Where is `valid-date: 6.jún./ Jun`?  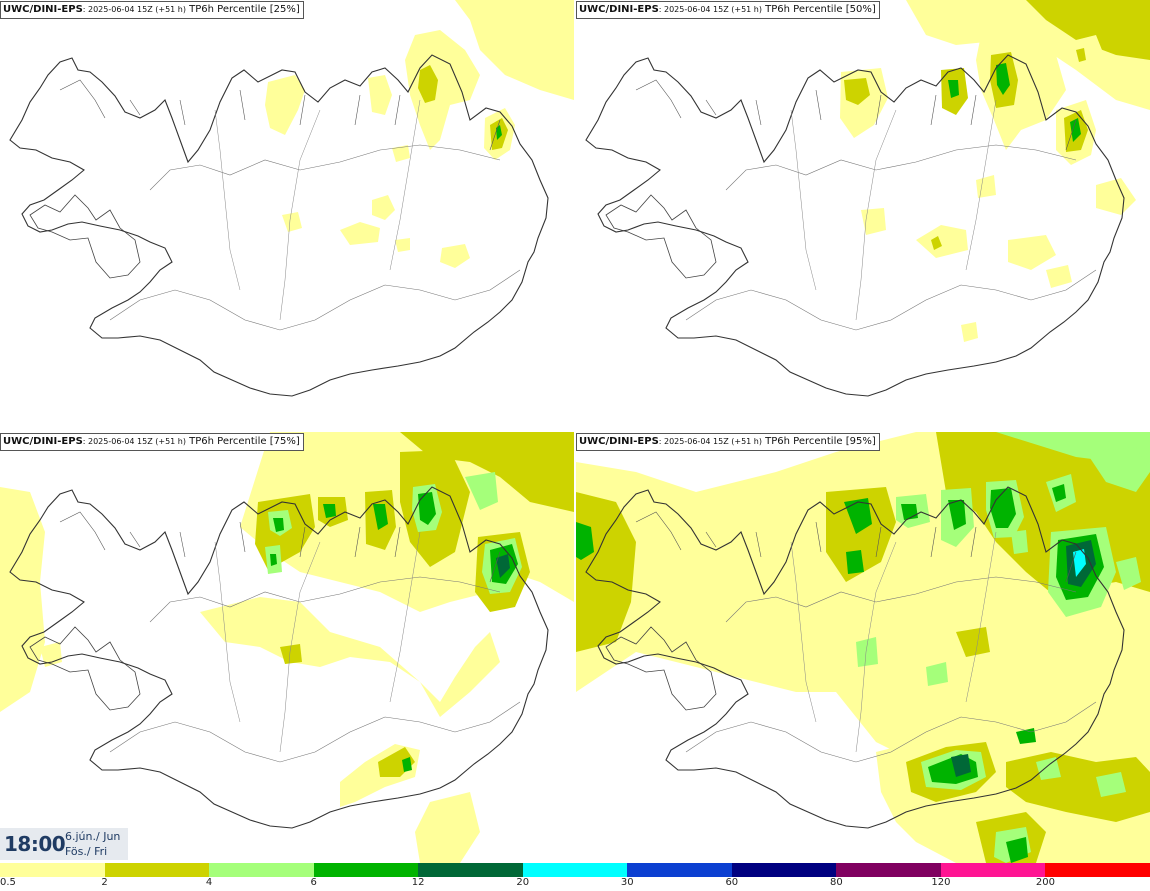 valid-date: 6.jún./ Jun is located at coordinates (93, 836).